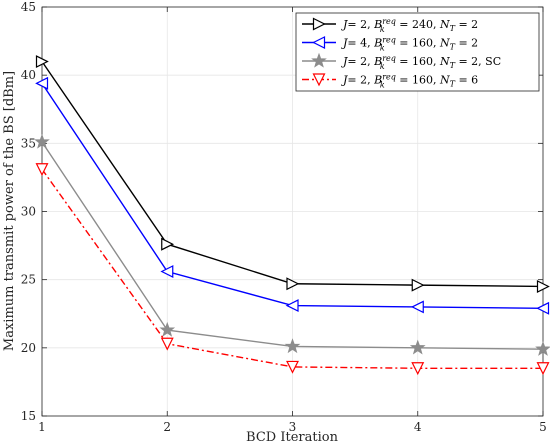 This screenshot has width=550, height=444. I want to click on legend-label: J= 2, Breq k = 240, NT = 2, so click(409, 25).